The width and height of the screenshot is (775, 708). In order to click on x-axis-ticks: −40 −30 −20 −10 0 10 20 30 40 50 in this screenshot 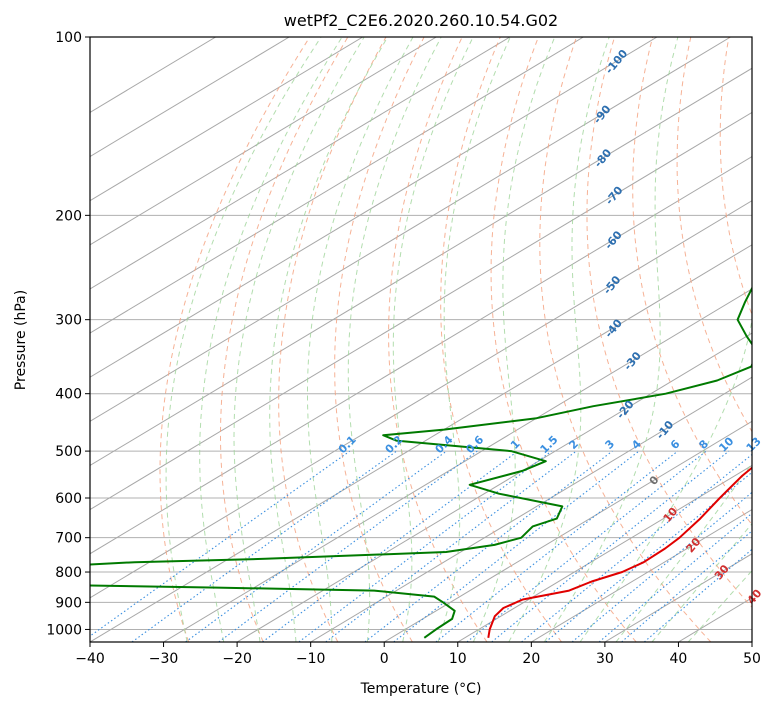, I will do `click(418, 654)`.